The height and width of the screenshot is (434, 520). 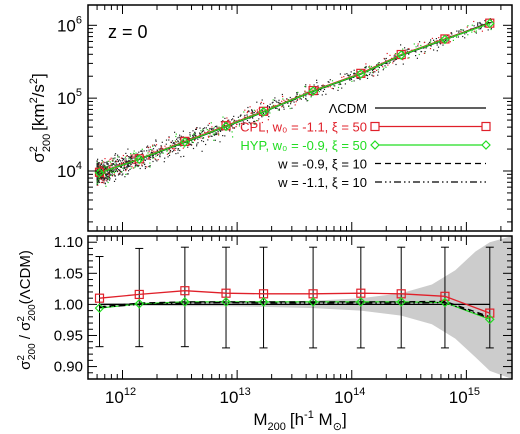 What do you see at coordinates (375, 145) in the screenshot?
I see `legend-marker` at bounding box center [375, 145].